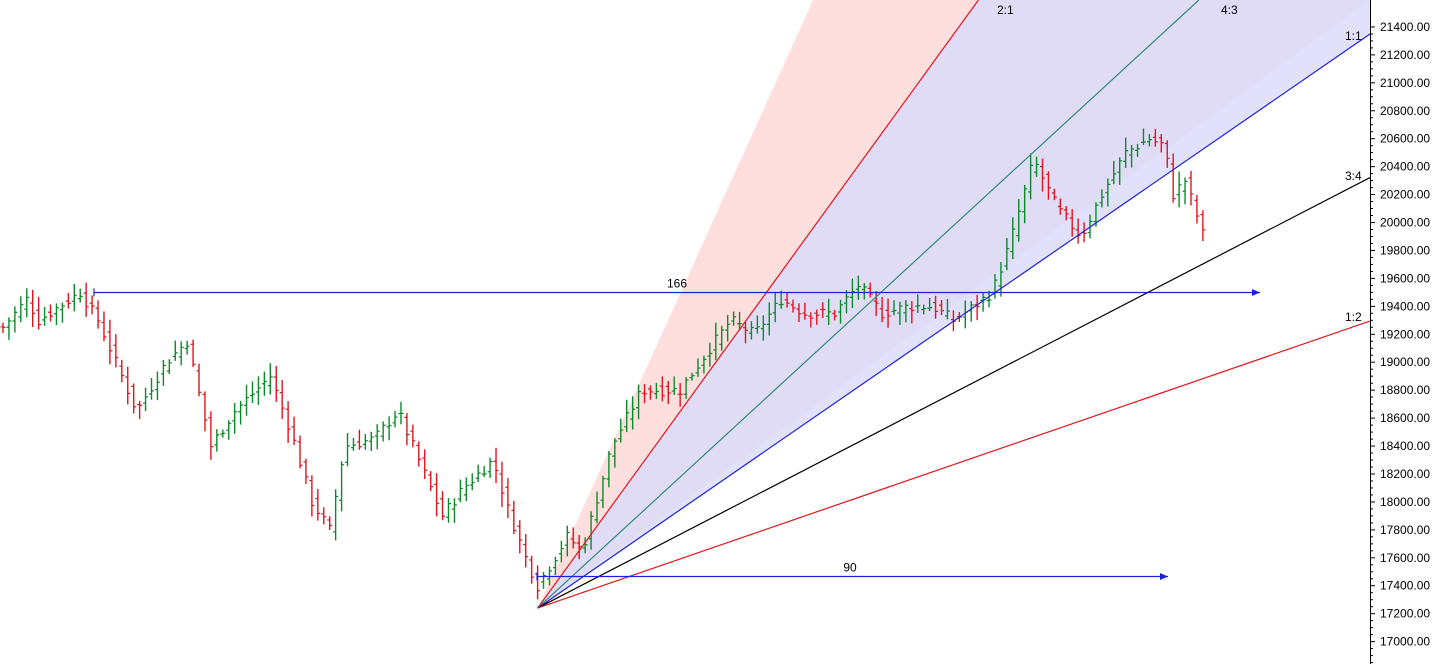 This screenshot has width=1445, height=669. I want to click on measure-arrow-166: 166, so click(676, 287).